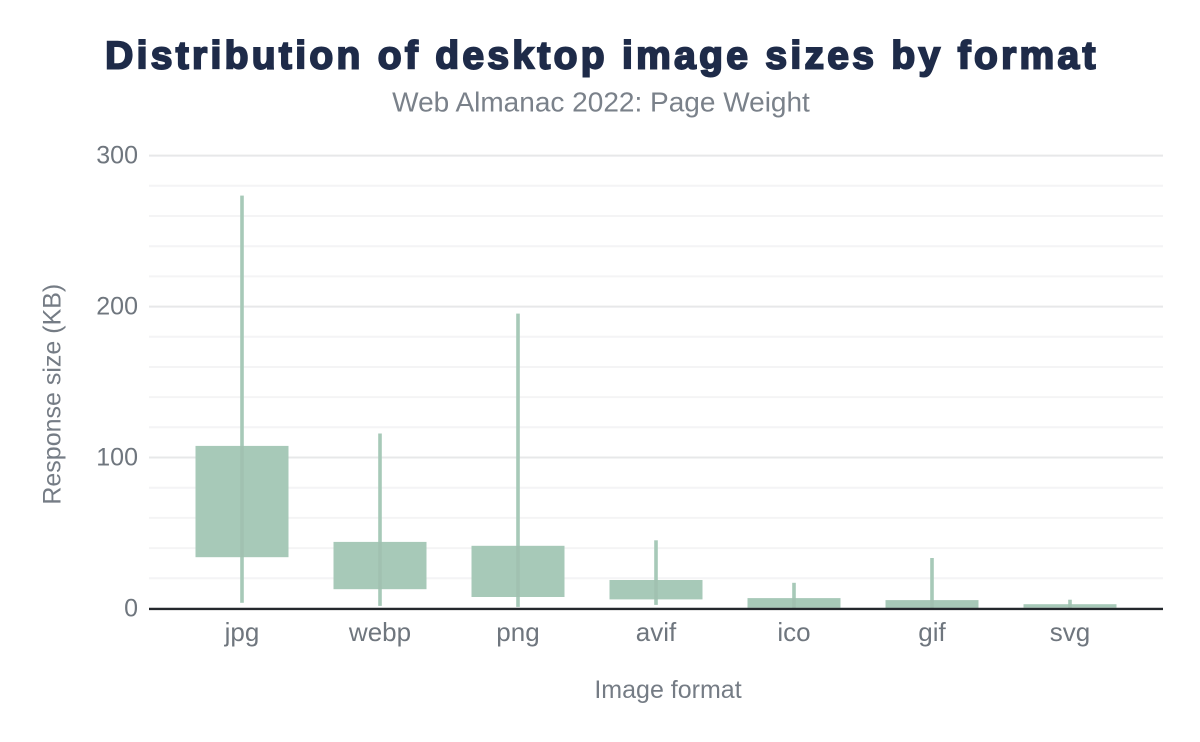 This screenshot has height=742, width=1200. Describe the element at coordinates (117, 156) in the screenshot. I see `svg-text: 300` at that location.